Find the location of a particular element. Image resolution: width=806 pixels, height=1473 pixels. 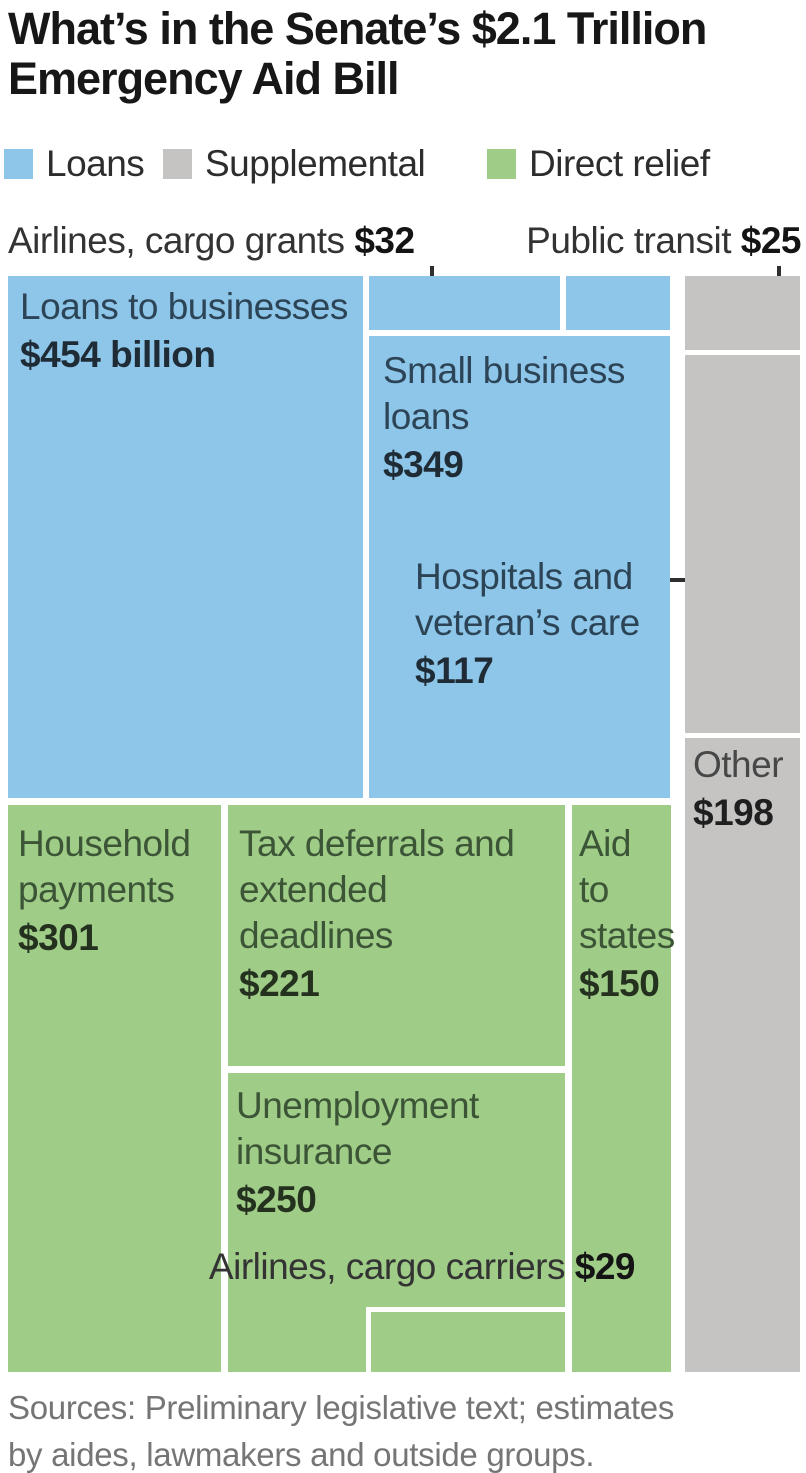

callout-airlines-cargo-carriers: Airlines, cargo carriers $29 is located at coordinates (422, 1267).